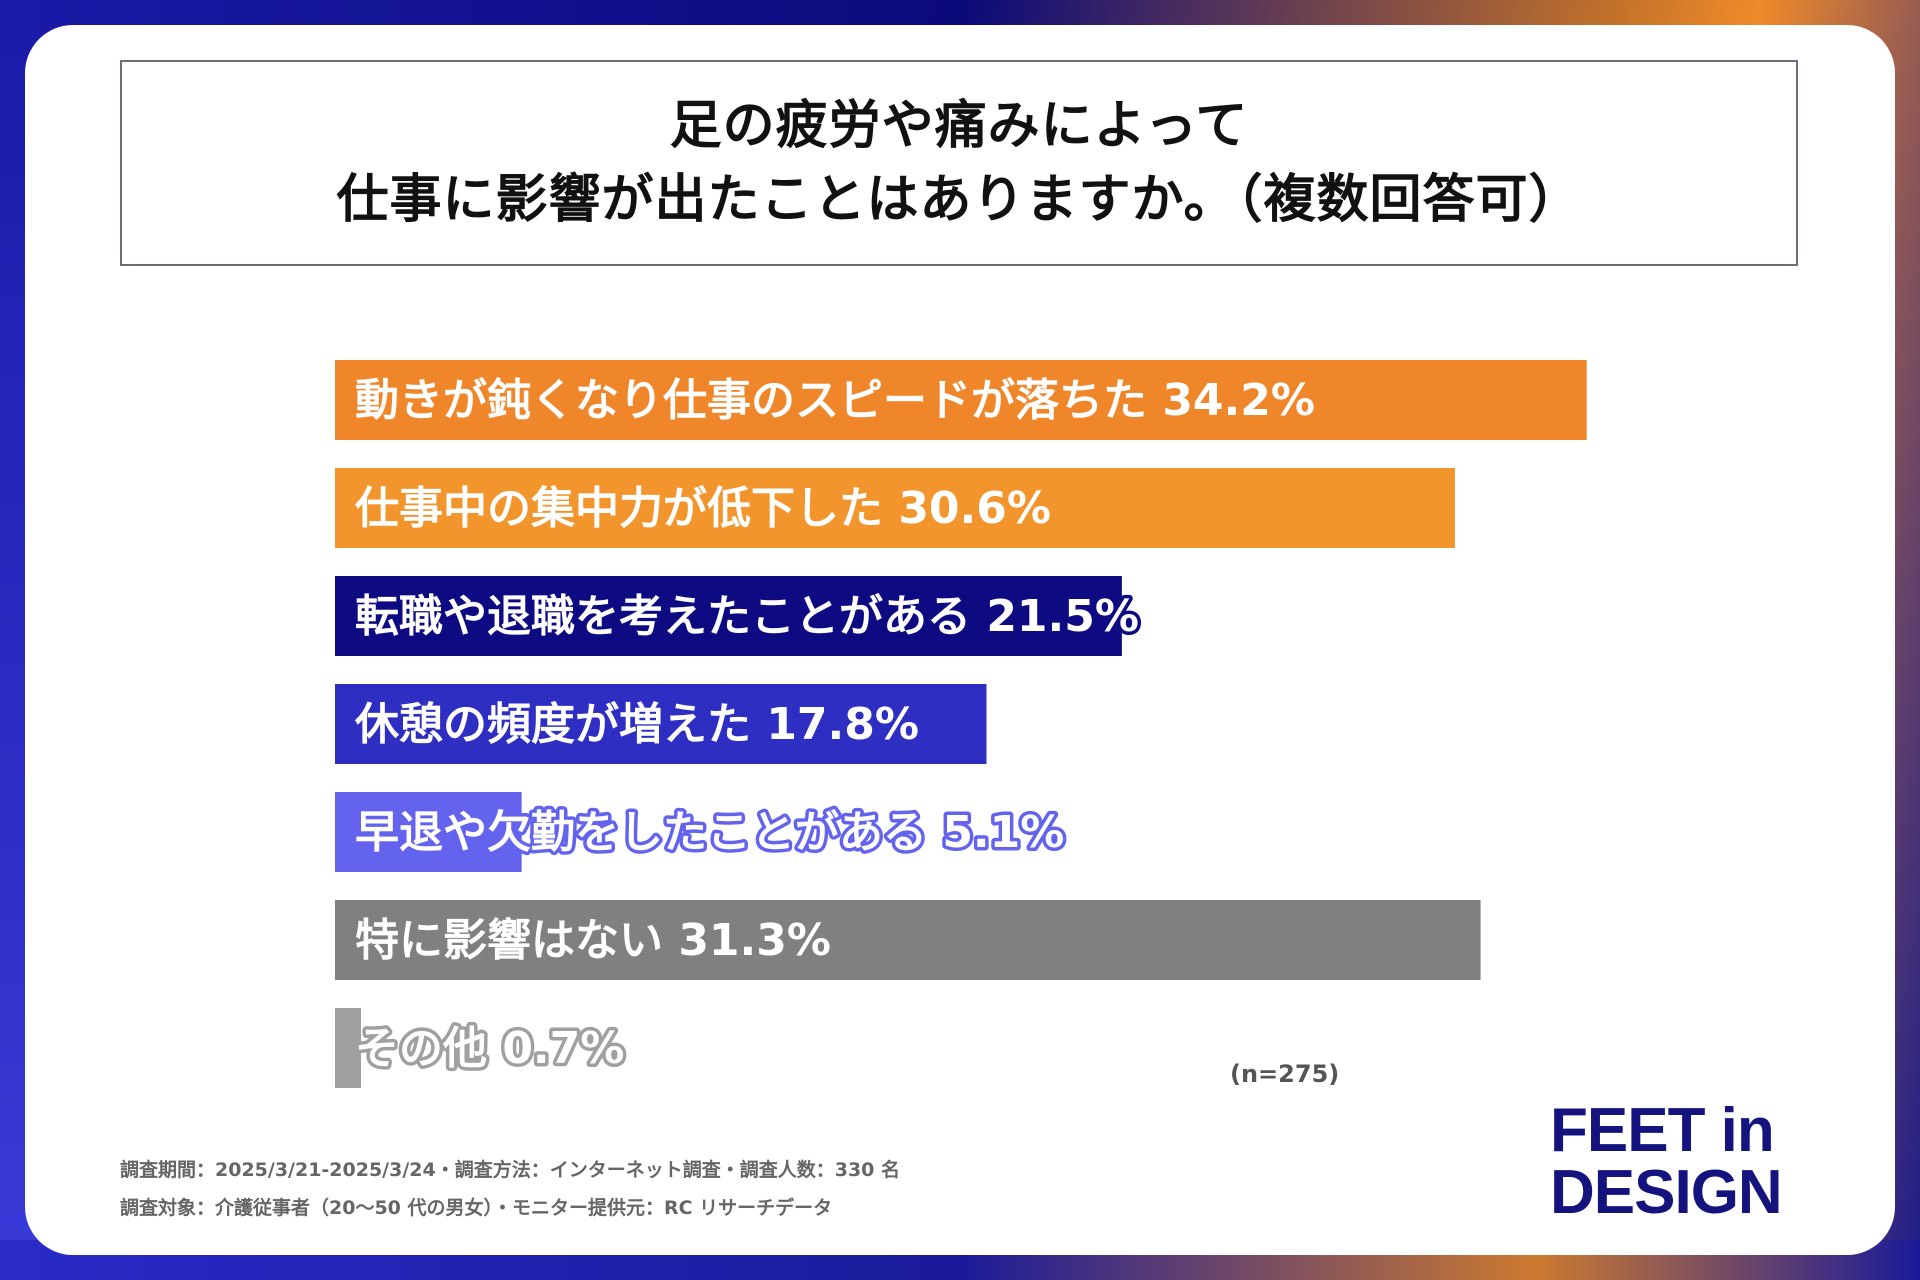  I want to click on title-box: 足の疲労や痛みによって 仕事に影響が出たことはありますか。（複数回答可）, so click(959, 163).